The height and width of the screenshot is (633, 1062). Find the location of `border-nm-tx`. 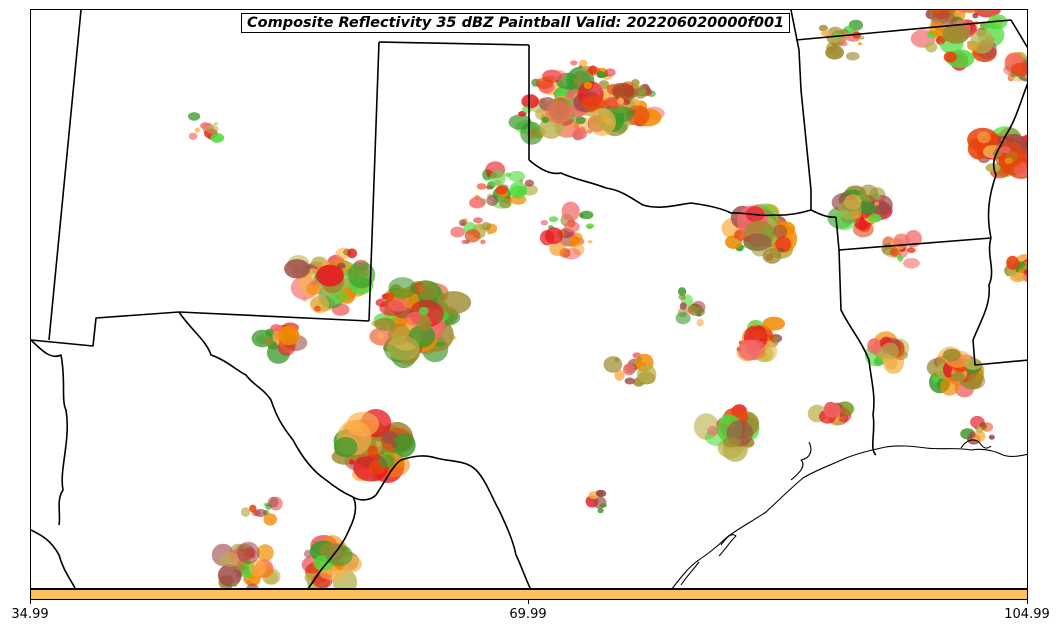

border-nm-tx is located at coordinates (374, 181).